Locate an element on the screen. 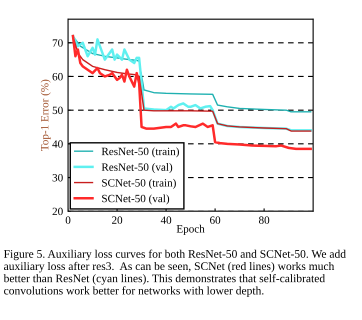 Image resolution: width=362 pixels, height=320 pixels. y-tick-label: 70 is located at coordinates (57, 43).